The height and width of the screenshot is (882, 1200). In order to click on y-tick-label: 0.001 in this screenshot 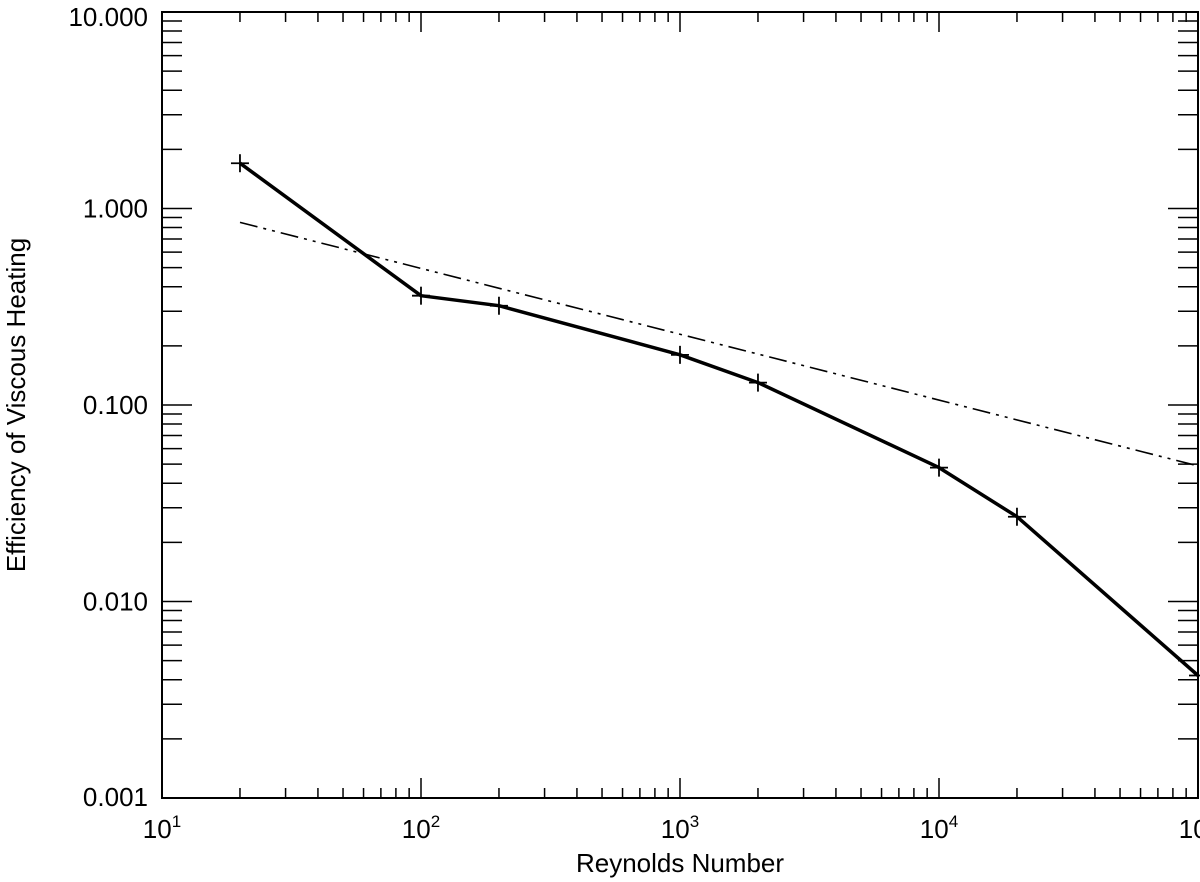, I will do `click(115, 797)`.